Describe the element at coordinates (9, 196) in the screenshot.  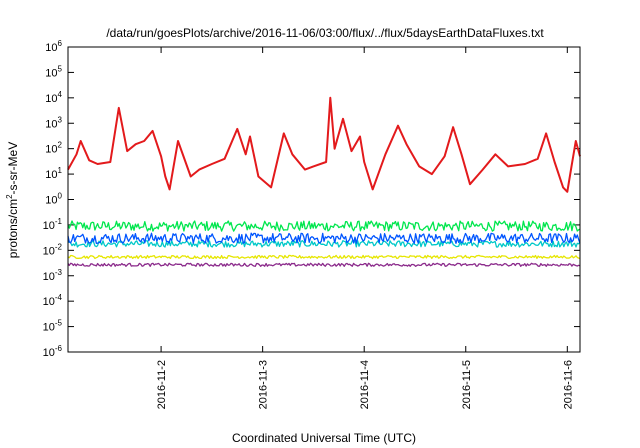
I see `y-axis-label-sup: 2` at that location.